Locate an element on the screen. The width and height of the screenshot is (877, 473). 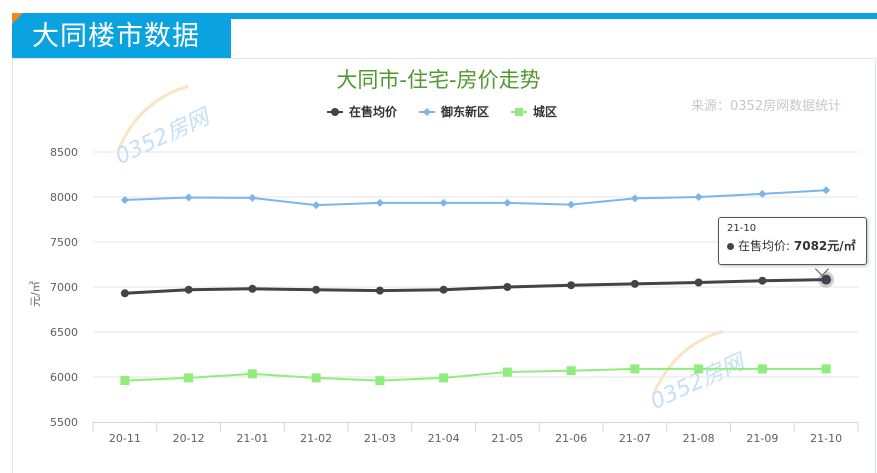
legend-label: 在售均价 is located at coordinates (373, 112).